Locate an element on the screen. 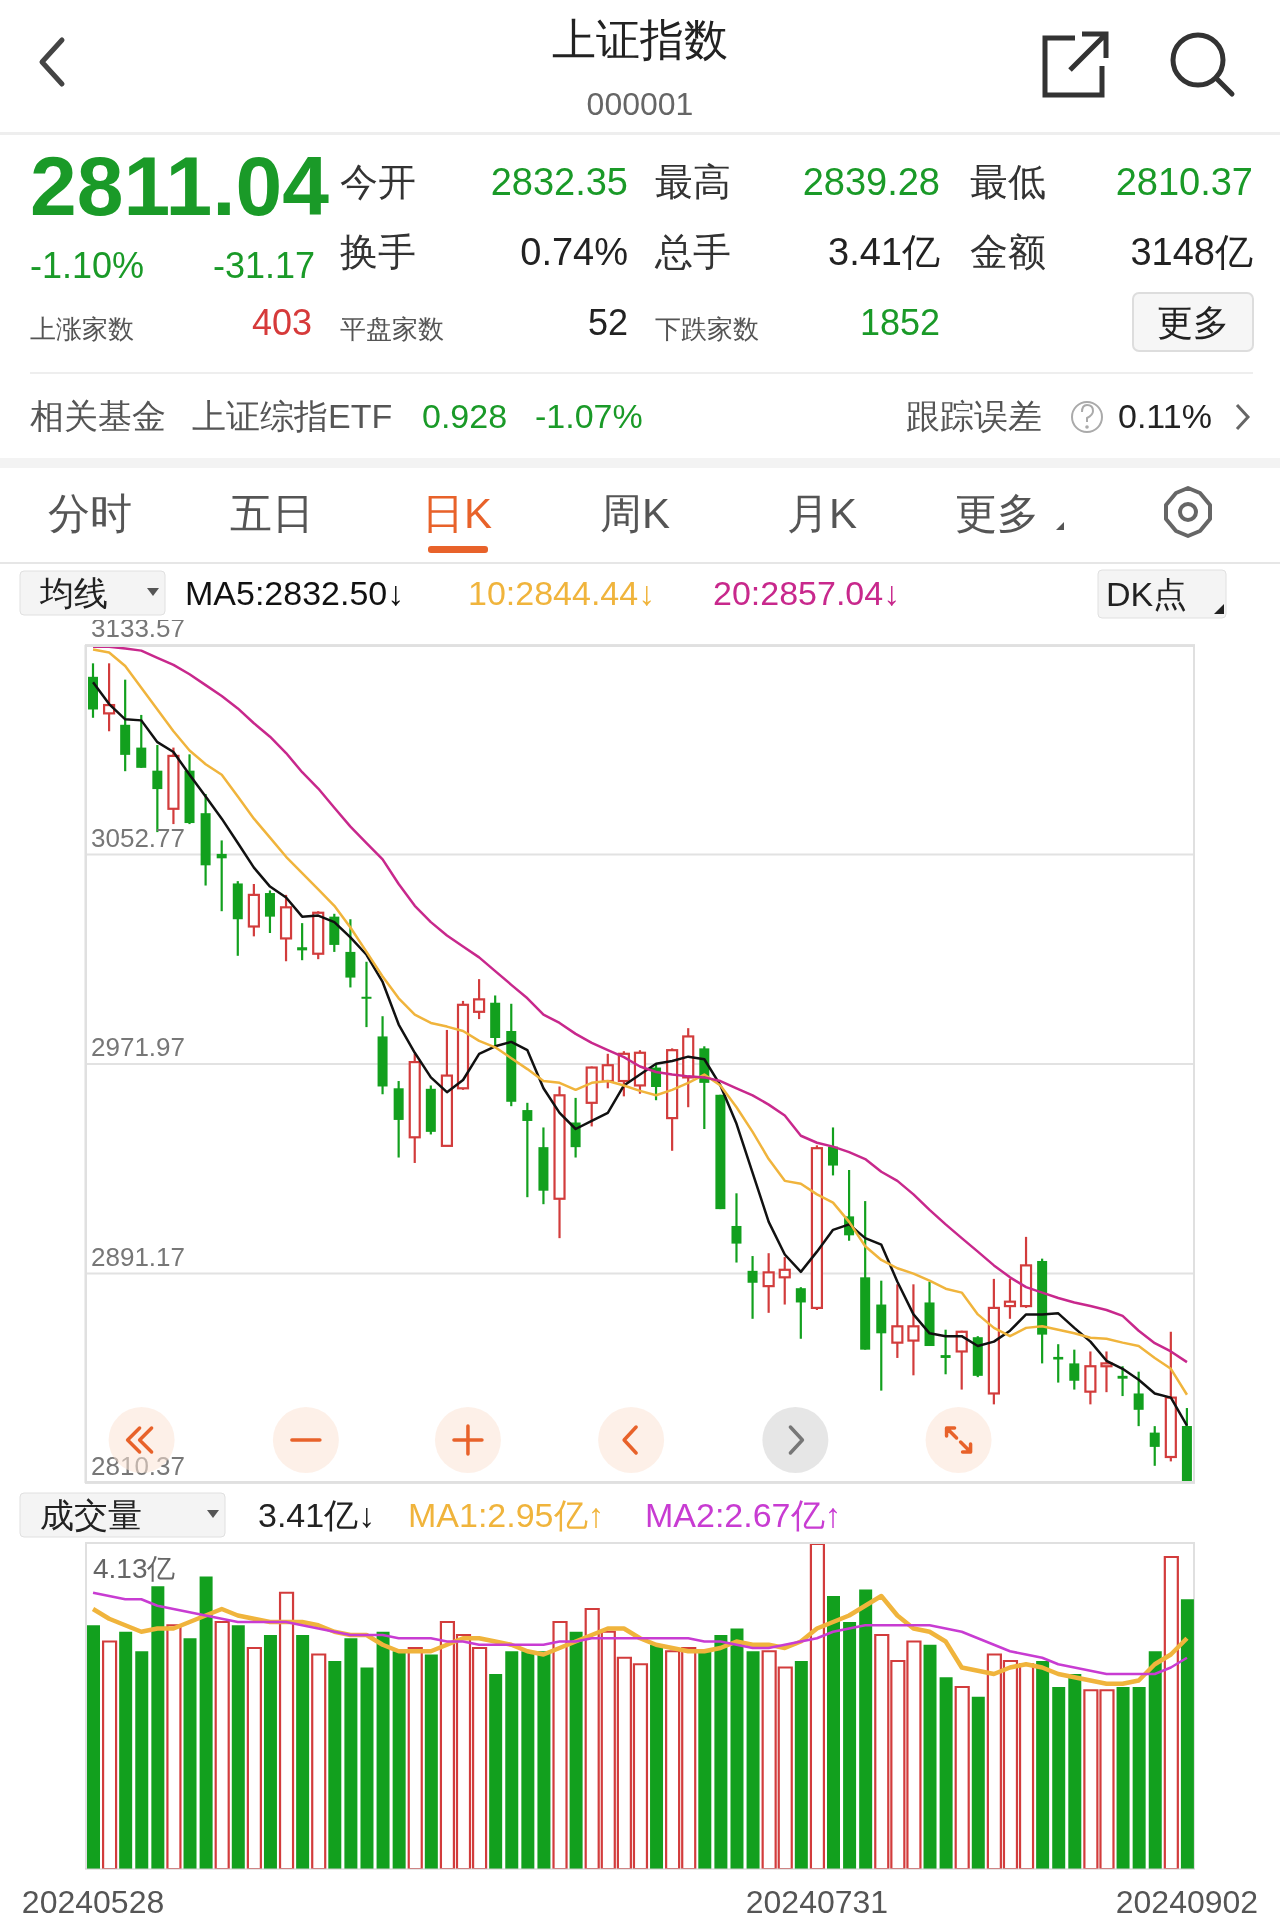  text: 上证综指ETF is located at coordinates (292, 416).